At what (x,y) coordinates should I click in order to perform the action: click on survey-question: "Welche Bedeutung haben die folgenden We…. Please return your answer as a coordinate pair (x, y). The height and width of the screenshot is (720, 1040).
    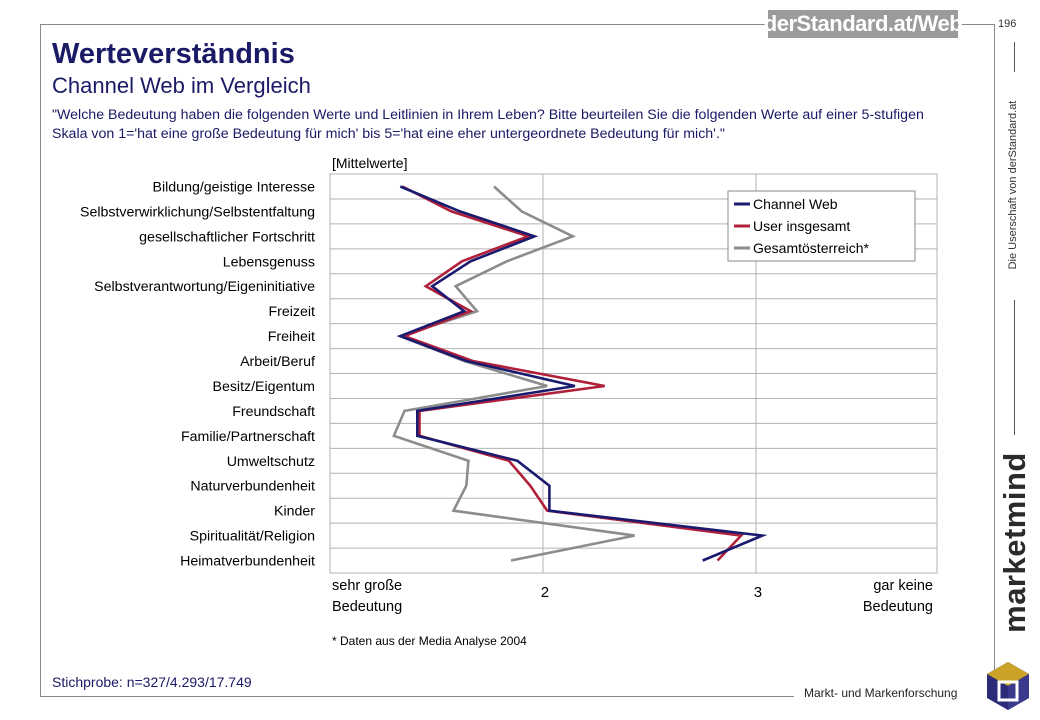
    Looking at the image, I should click on (488, 124).